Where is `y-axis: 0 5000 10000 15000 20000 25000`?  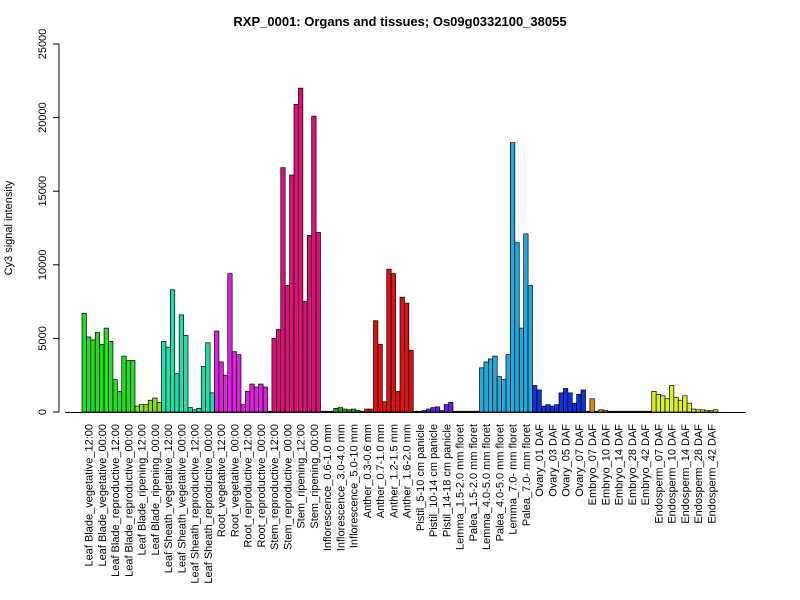 y-axis: 0 5000 10000 15000 20000 25000 is located at coordinates (48, 222).